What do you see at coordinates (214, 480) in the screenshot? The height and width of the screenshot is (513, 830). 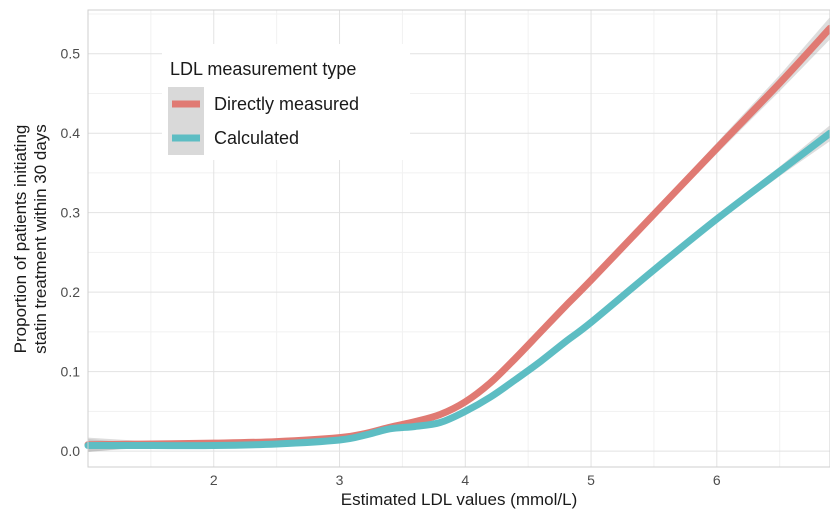 I see `x-tick-label: 2` at bounding box center [214, 480].